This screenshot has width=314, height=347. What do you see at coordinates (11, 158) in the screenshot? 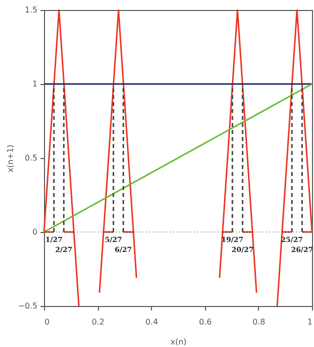
I see `y-axis-title: x(n+1)` at bounding box center [11, 158].